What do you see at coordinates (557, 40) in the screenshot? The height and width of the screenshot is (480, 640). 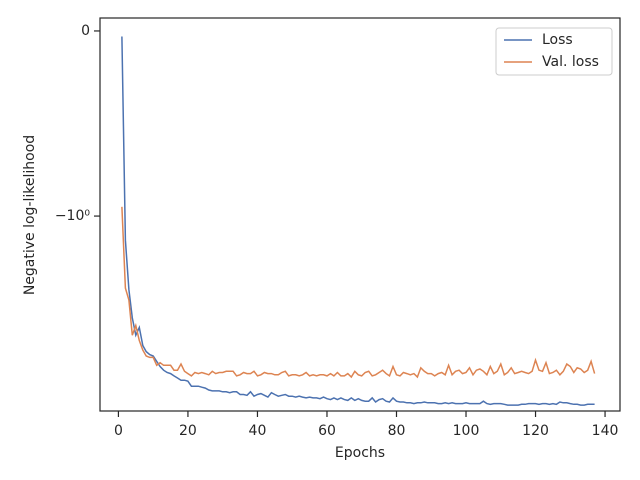 I see `legend-label: Loss` at bounding box center [557, 40].